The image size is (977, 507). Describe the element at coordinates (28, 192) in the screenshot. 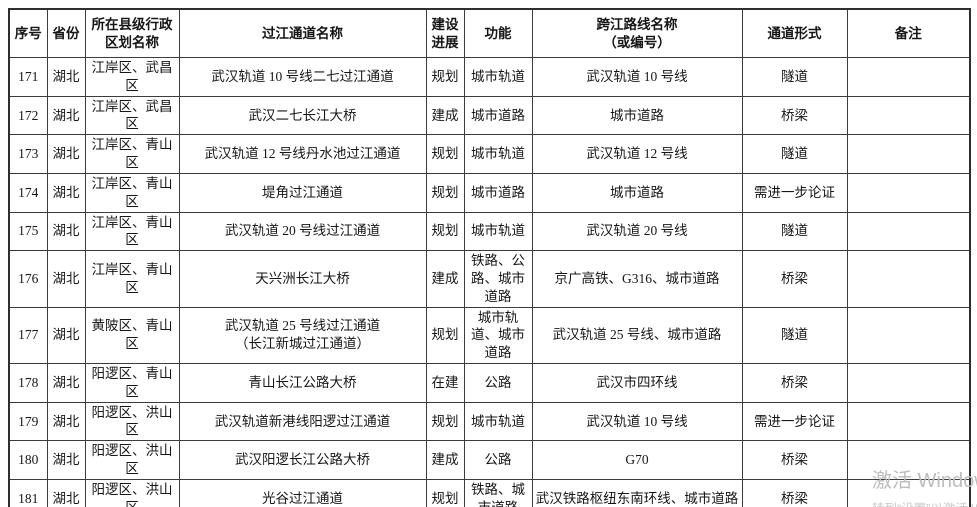

I see `table-cell: 174` at that location.